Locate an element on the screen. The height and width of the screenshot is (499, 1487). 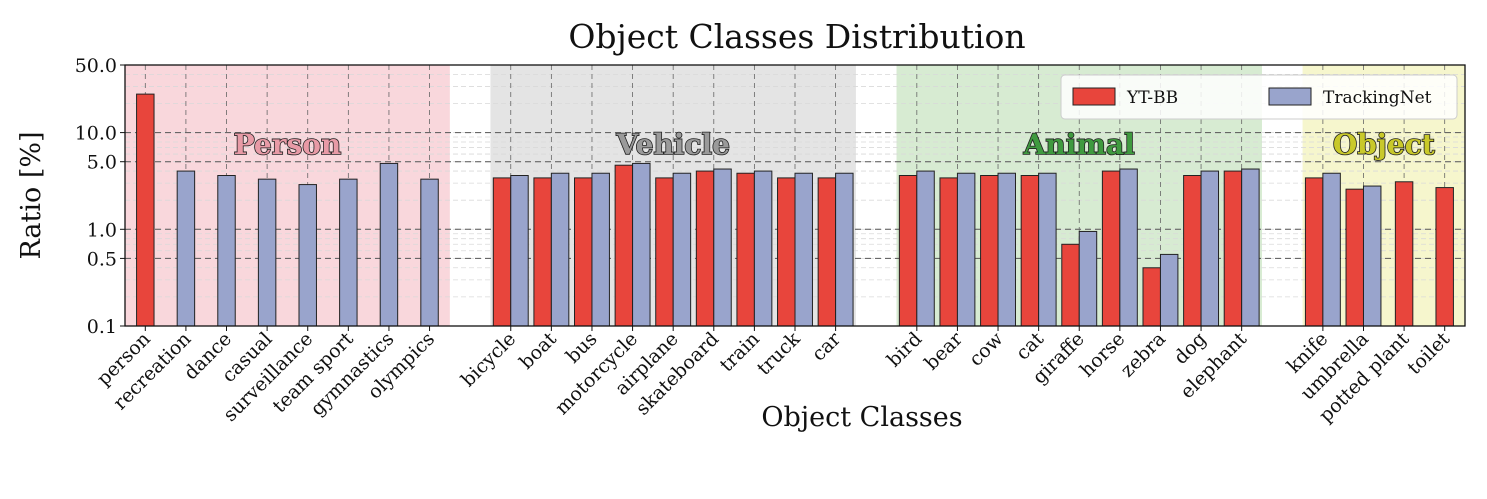
bar-ytbb-potted-plant is located at coordinates (1404, 254).